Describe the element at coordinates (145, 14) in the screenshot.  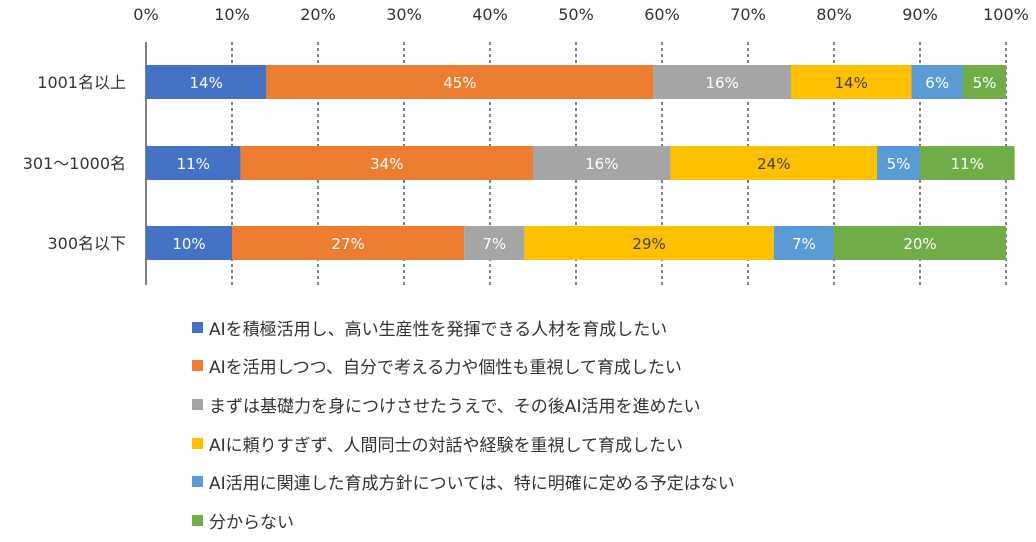
I see `x-tick-label: 0%` at that location.